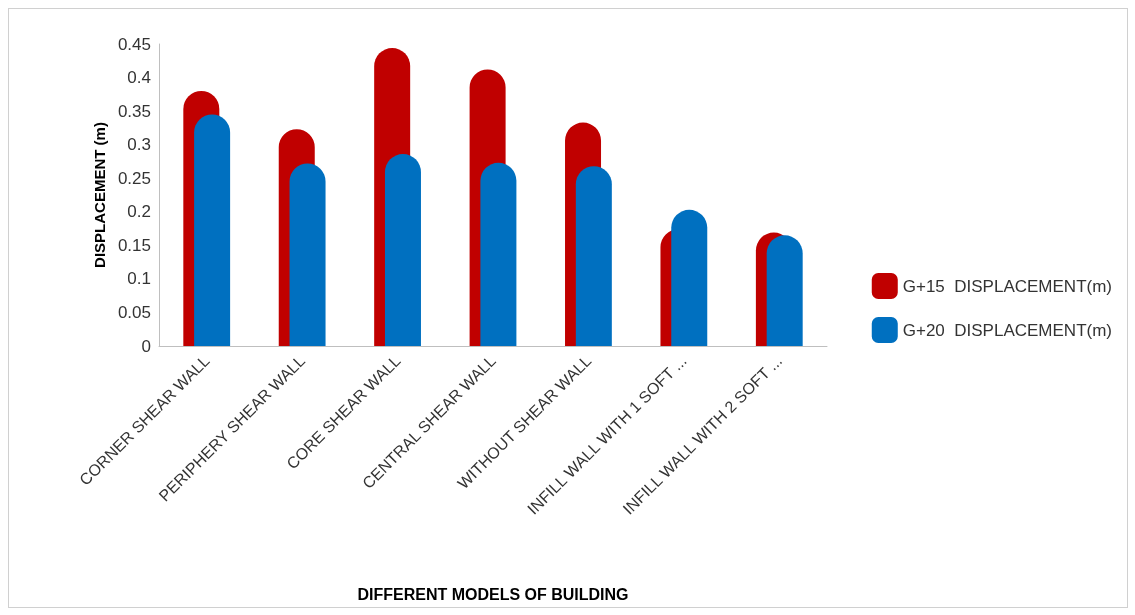 The image size is (1135, 615). What do you see at coordinates (139, 212) in the screenshot?
I see `y-tick-label: 0.2` at bounding box center [139, 212].